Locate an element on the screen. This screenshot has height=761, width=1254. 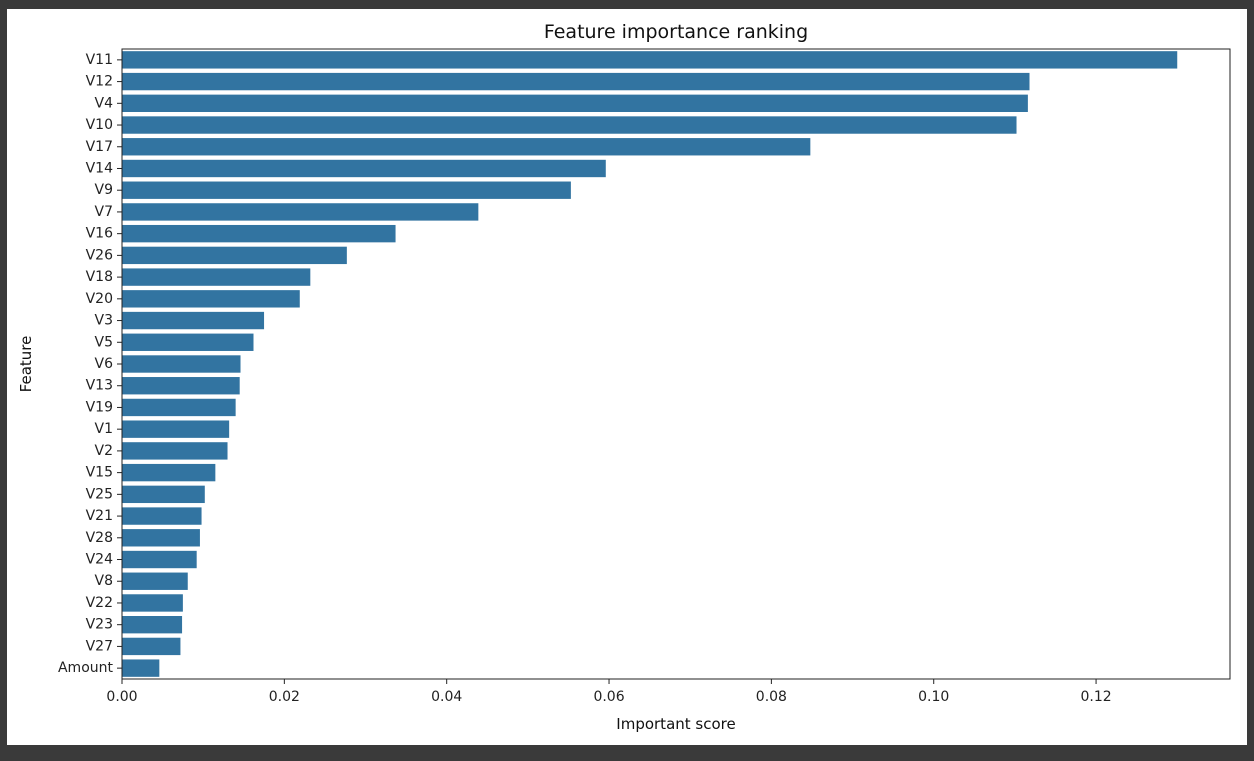
bar-v24 is located at coordinates (159, 559).